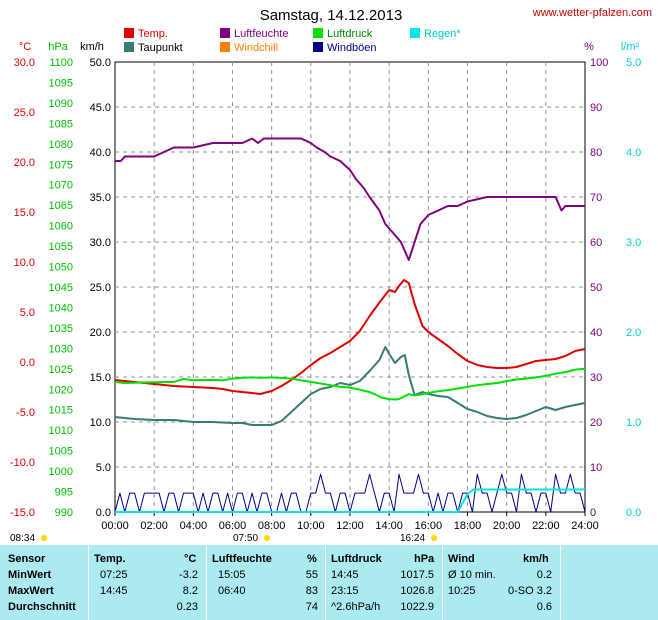 This screenshot has width=658, height=620. Describe the element at coordinates (521, 591) in the screenshot. I see `stats-wind-dir: 0-SO` at that location.